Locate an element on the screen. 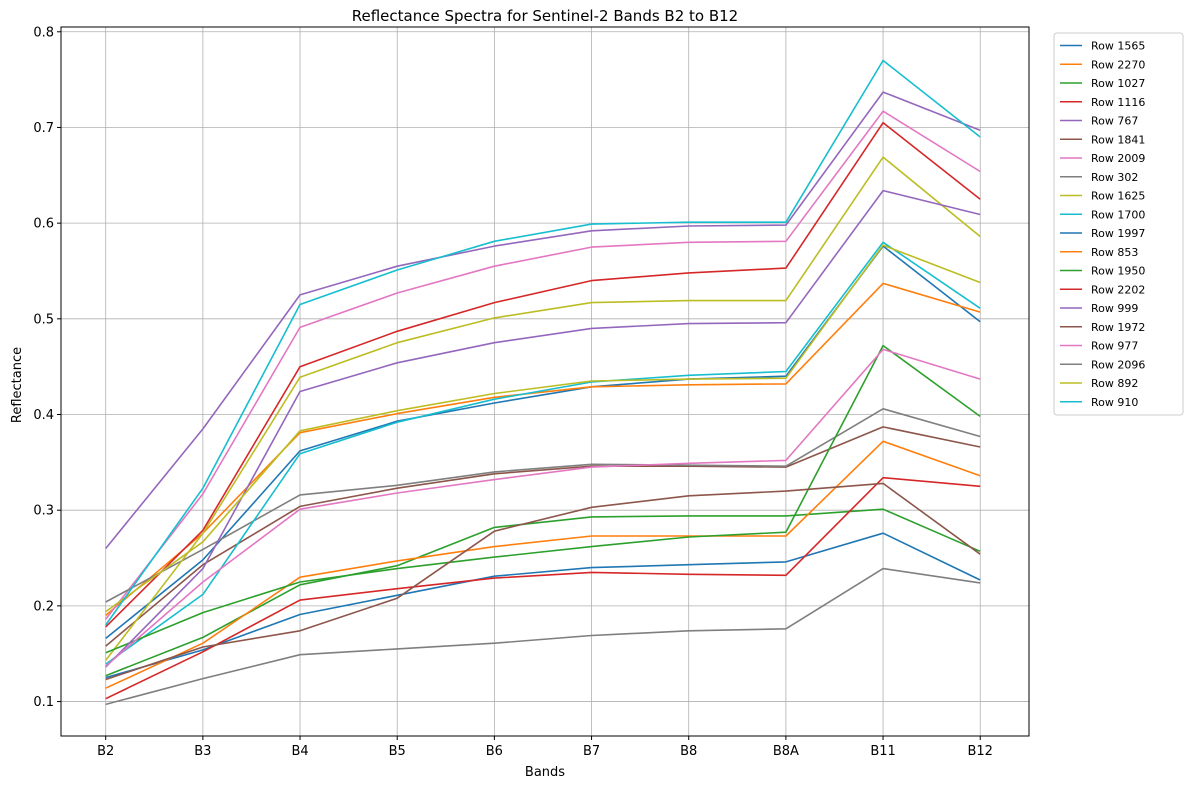 This screenshot has height=788, width=1192. legend-label: Row 1027 is located at coordinates (1118, 83).